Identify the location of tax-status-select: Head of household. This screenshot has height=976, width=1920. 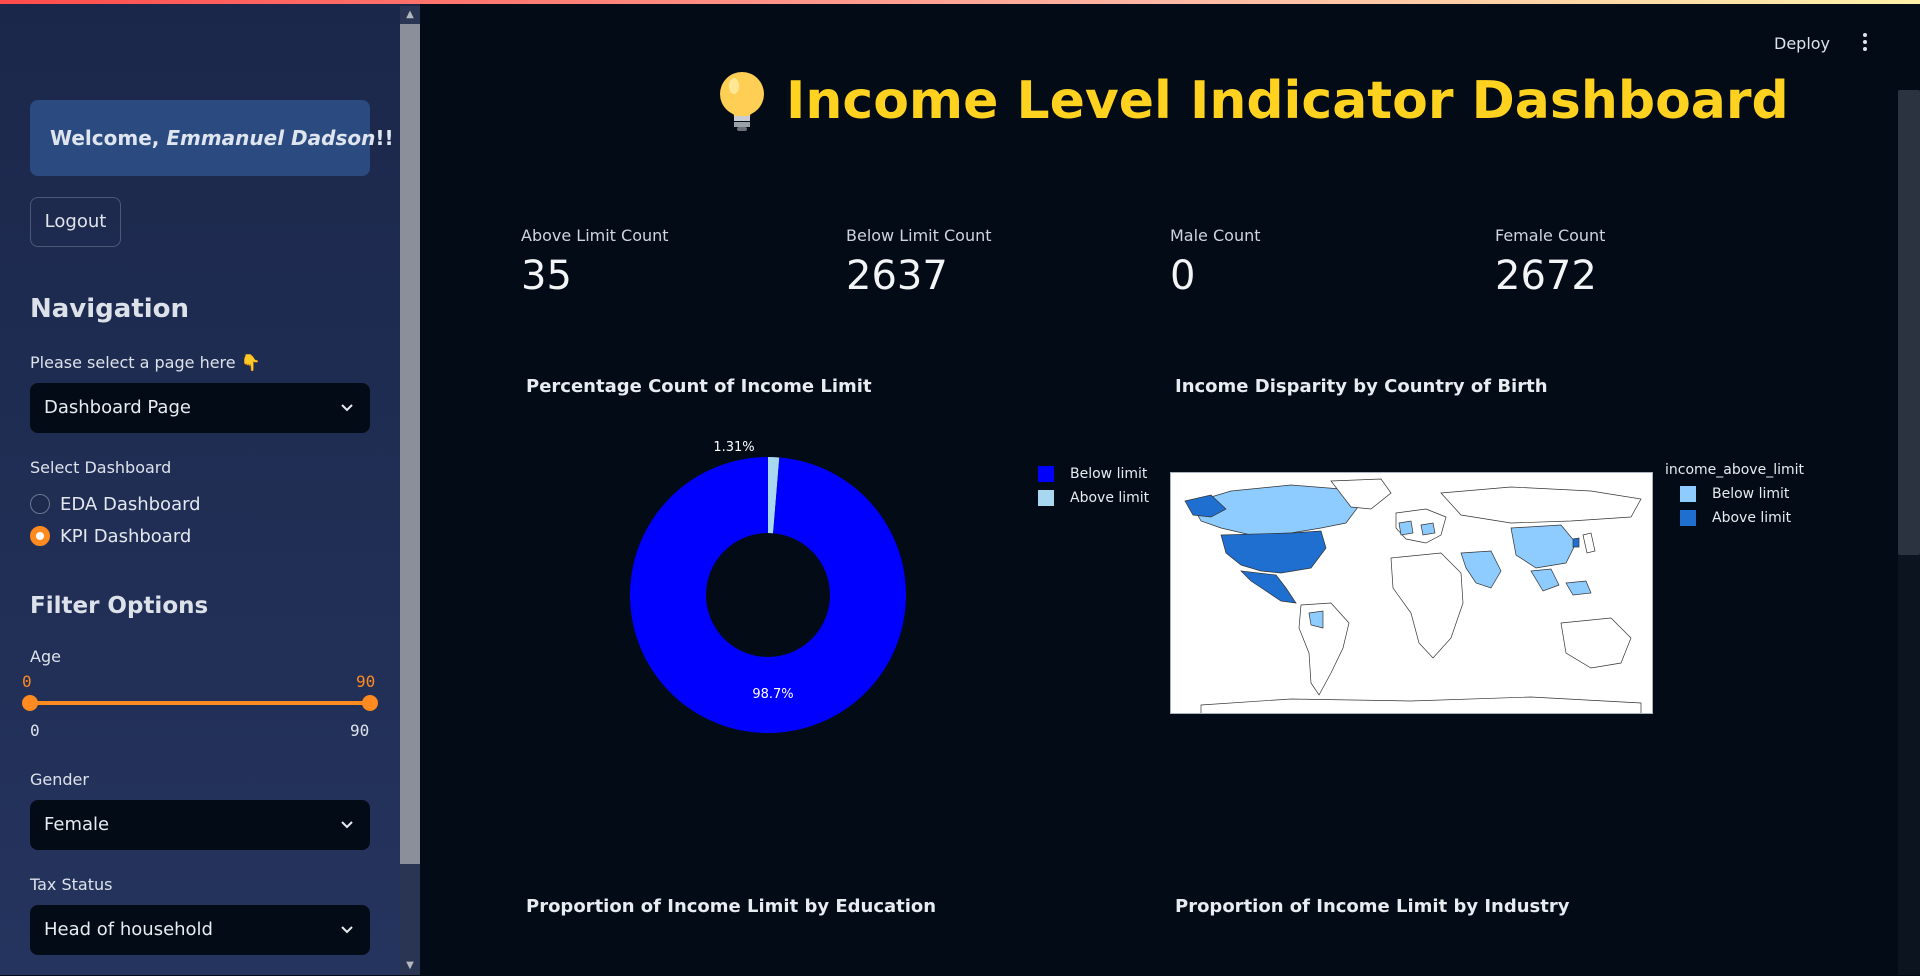
(200, 930).